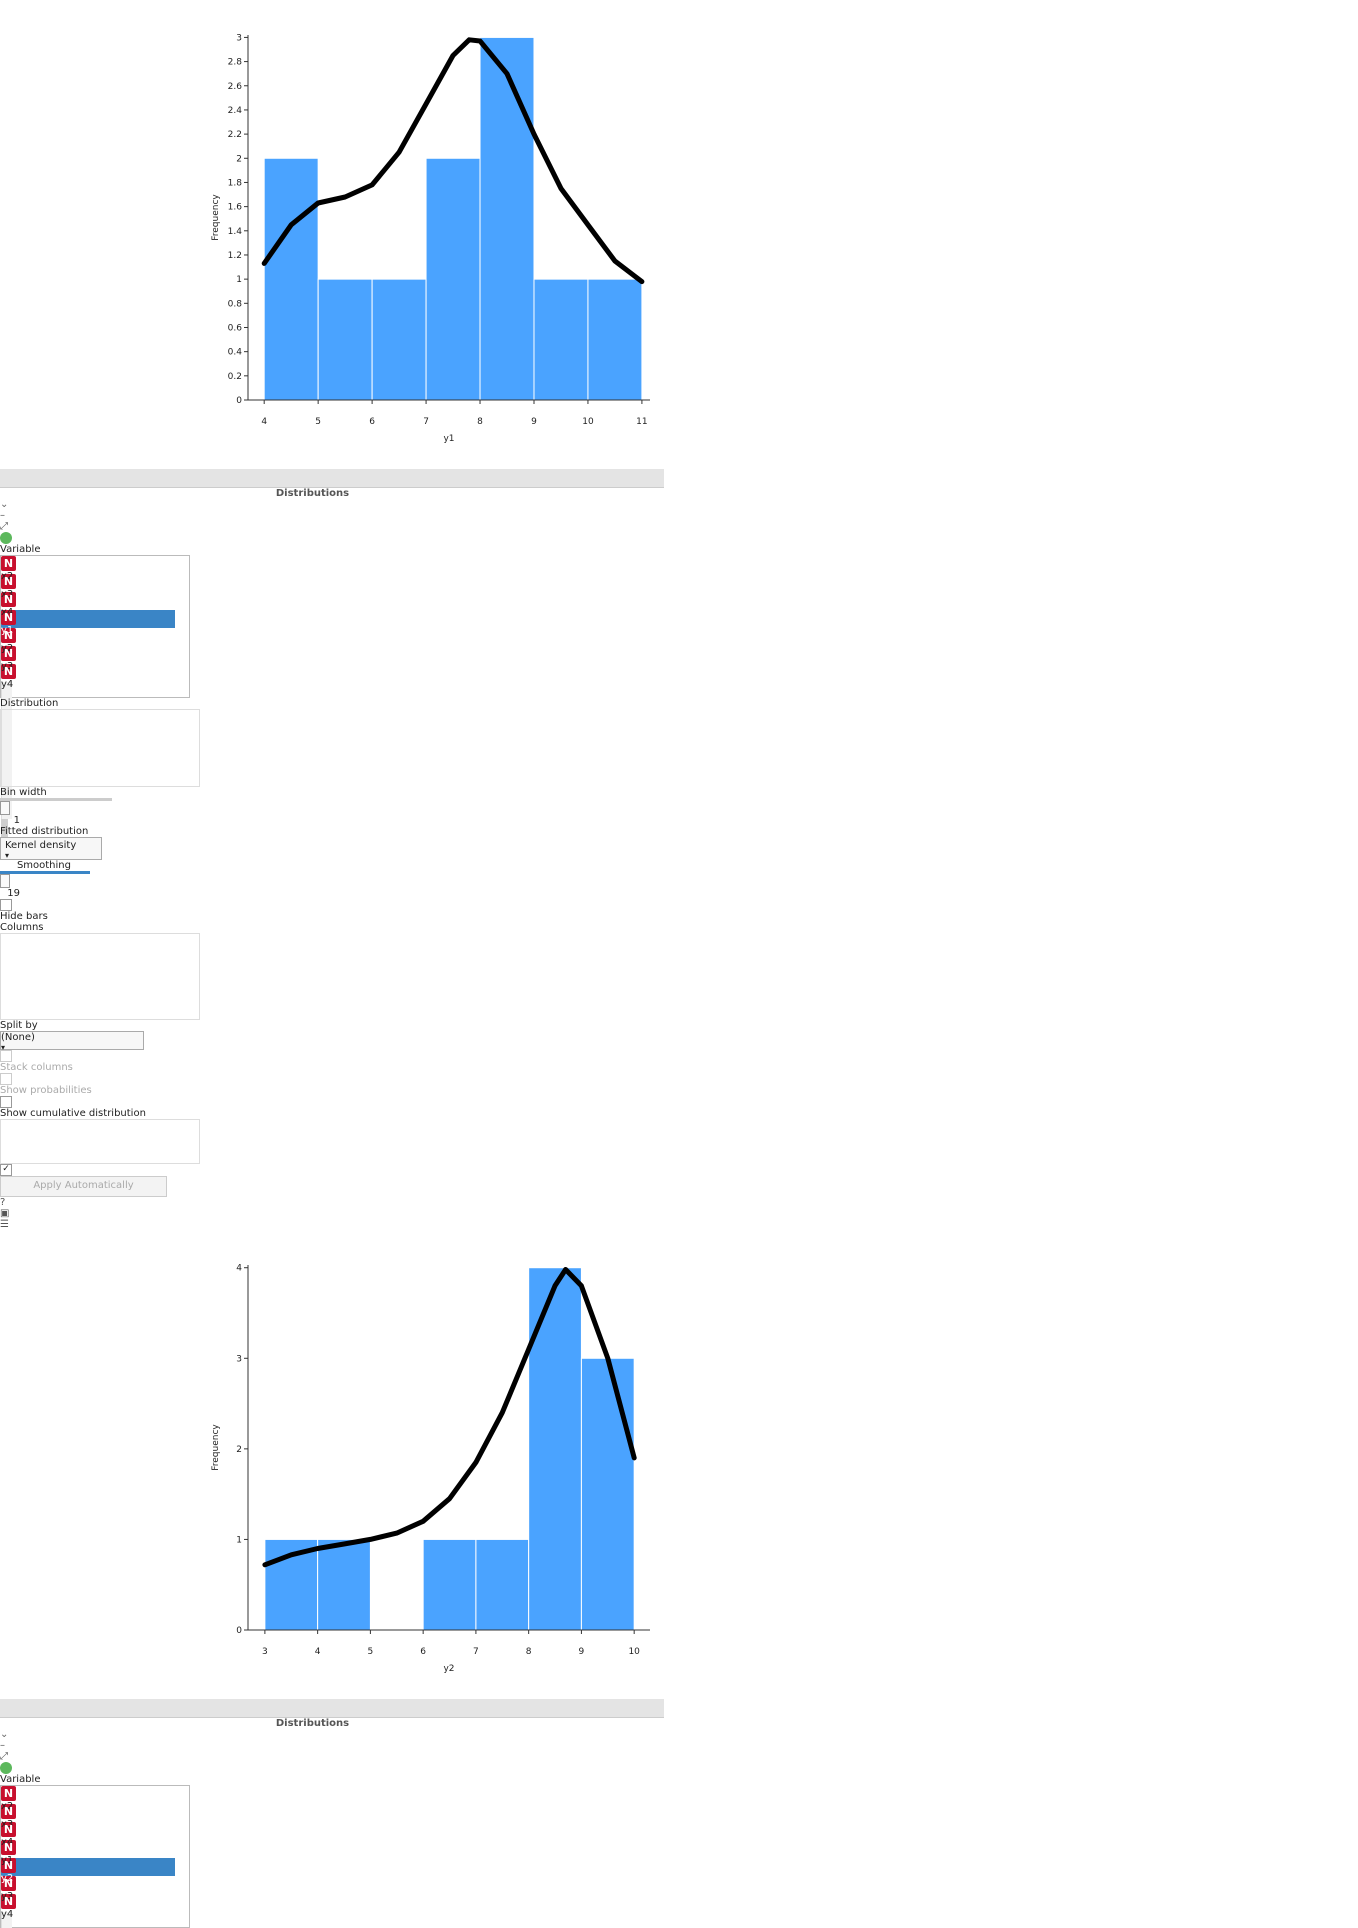 Image resolution: width=1358 pixels, height=1928 pixels. I want to click on y-tick-label: 2.4, so click(235, 111).